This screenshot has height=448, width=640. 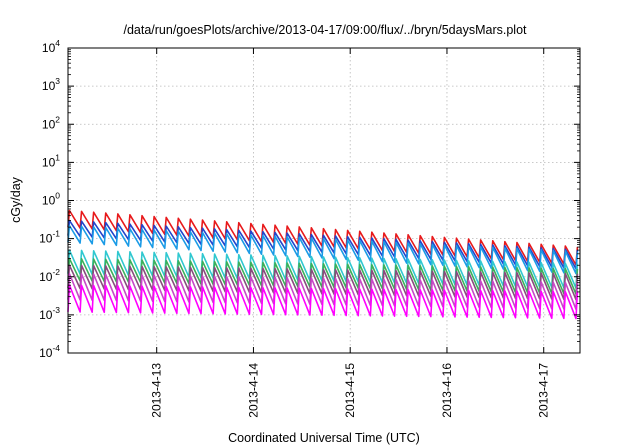 I want to click on y-tick-label: 10⁻², so click(x=49, y=275).